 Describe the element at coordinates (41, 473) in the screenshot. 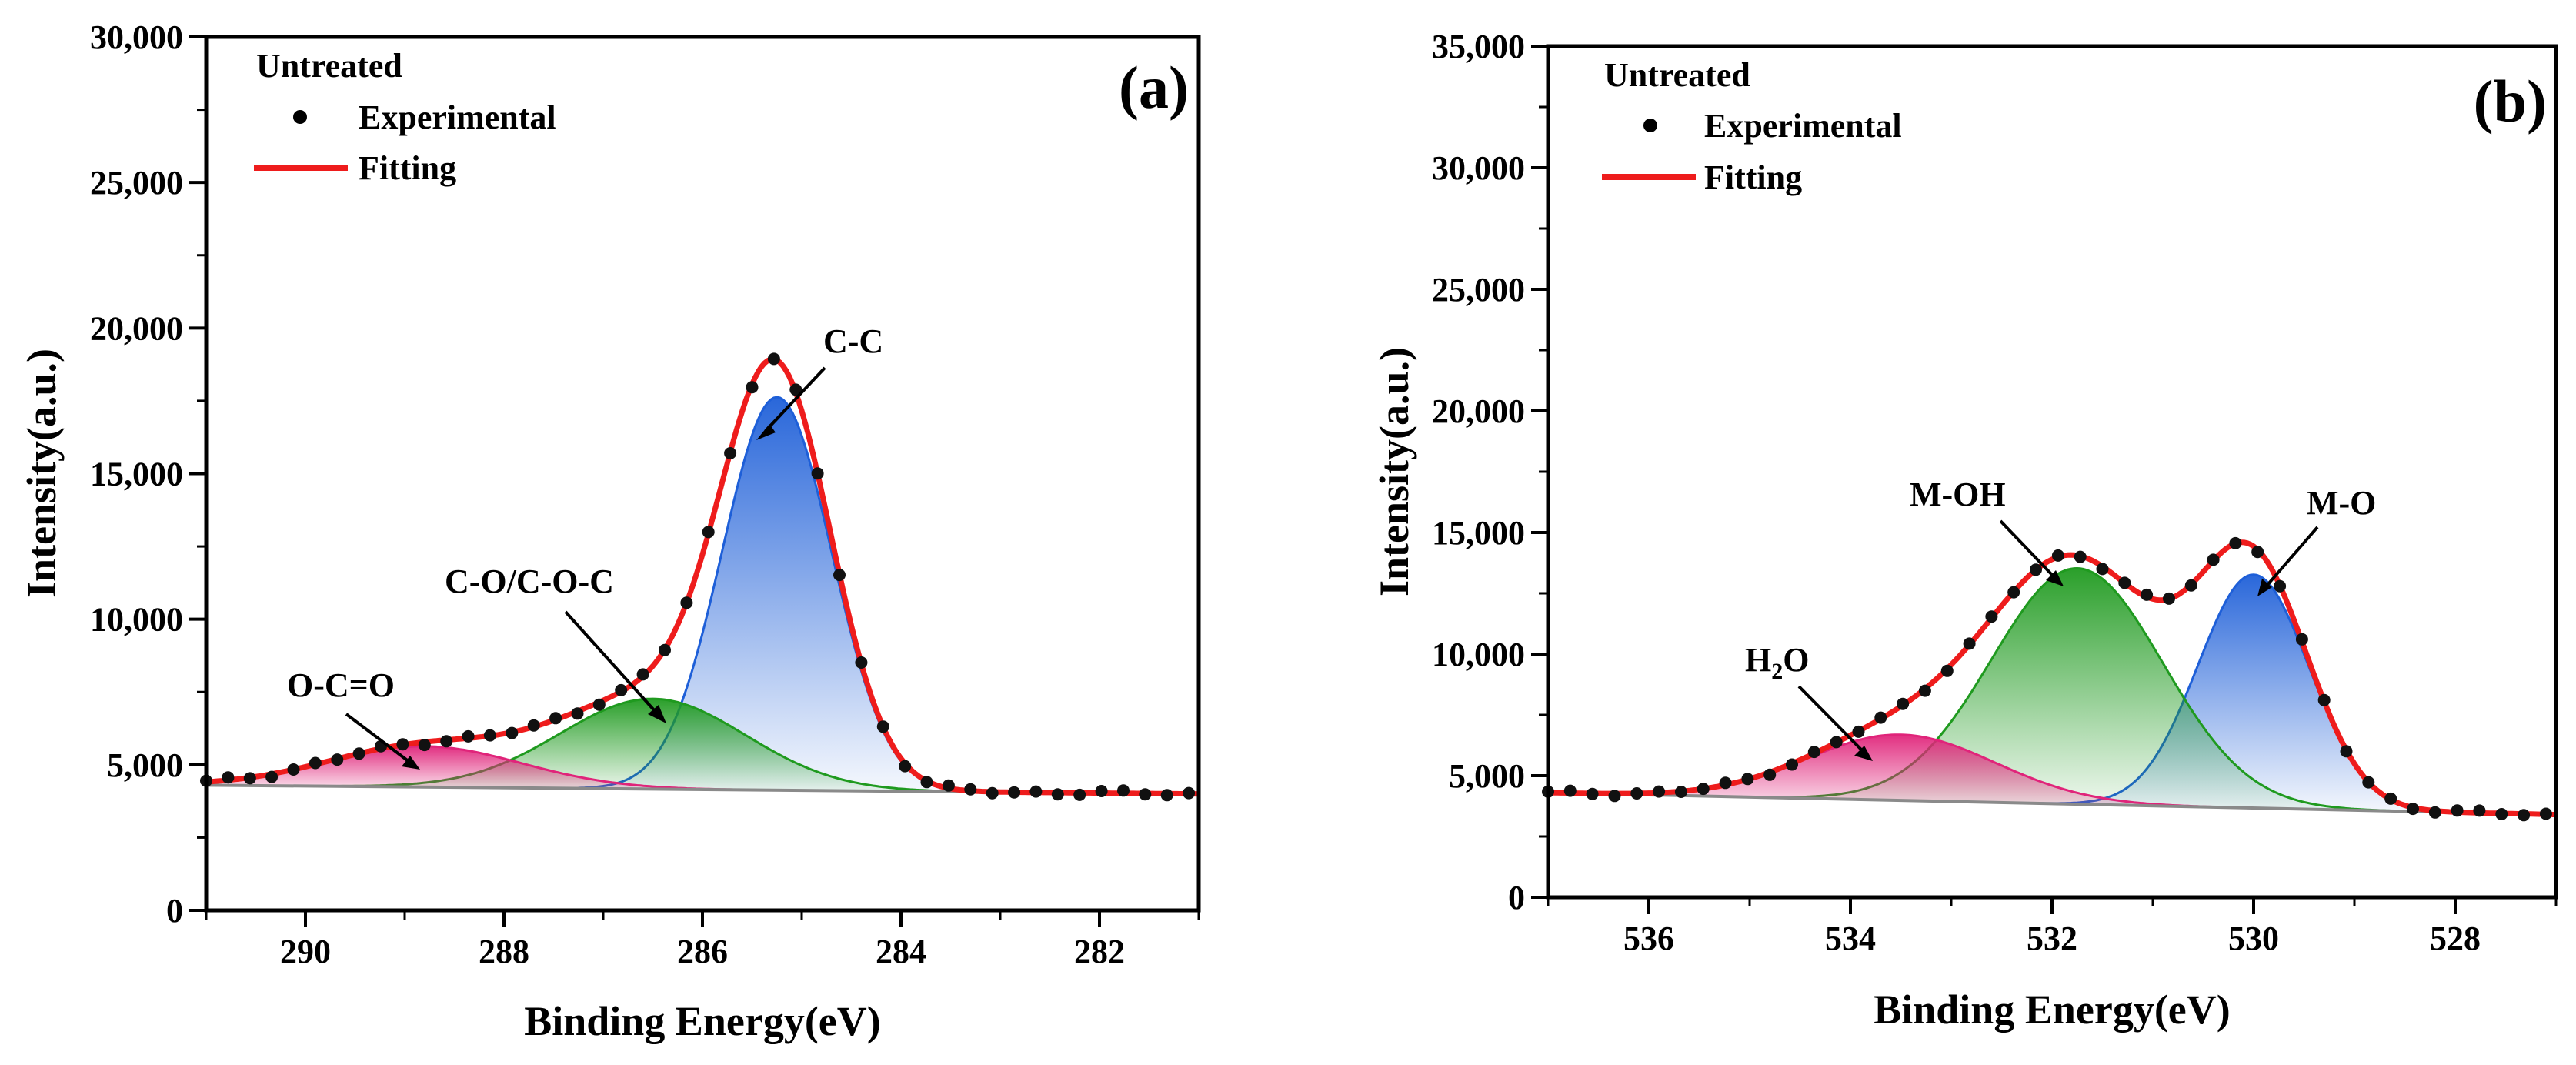

I see `y-axis-title-a: Intensity(a.u.)` at that location.